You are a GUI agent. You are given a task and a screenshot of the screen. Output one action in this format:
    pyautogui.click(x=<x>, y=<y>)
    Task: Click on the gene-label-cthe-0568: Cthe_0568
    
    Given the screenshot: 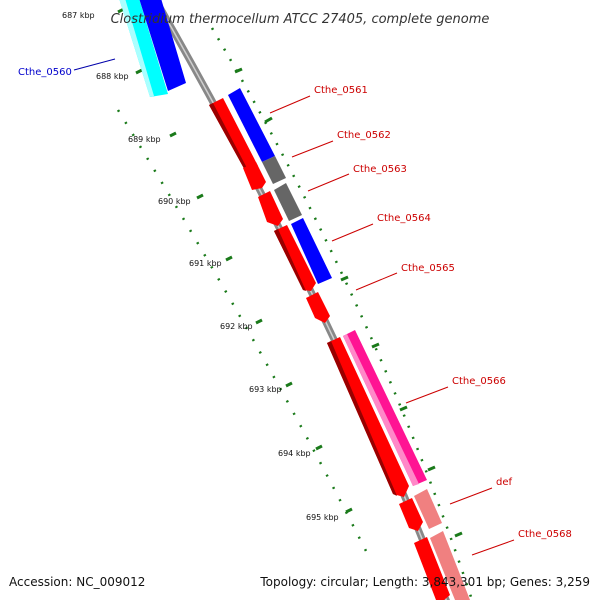 What is the action you would take?
    pyautogui.click(x=545, y=534)
    